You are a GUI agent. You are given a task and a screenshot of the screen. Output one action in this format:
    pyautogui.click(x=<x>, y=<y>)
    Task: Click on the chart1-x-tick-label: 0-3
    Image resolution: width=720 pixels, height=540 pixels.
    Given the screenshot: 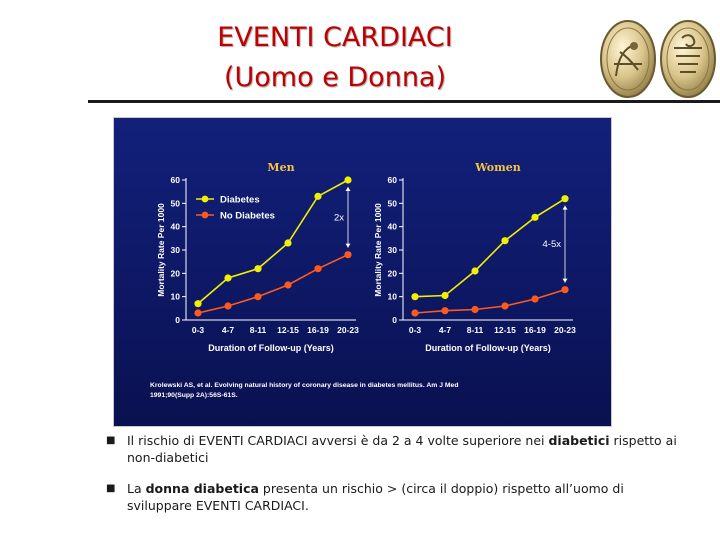 What is the action you would take?
    pyautogui.click(x=198, y=330)
    